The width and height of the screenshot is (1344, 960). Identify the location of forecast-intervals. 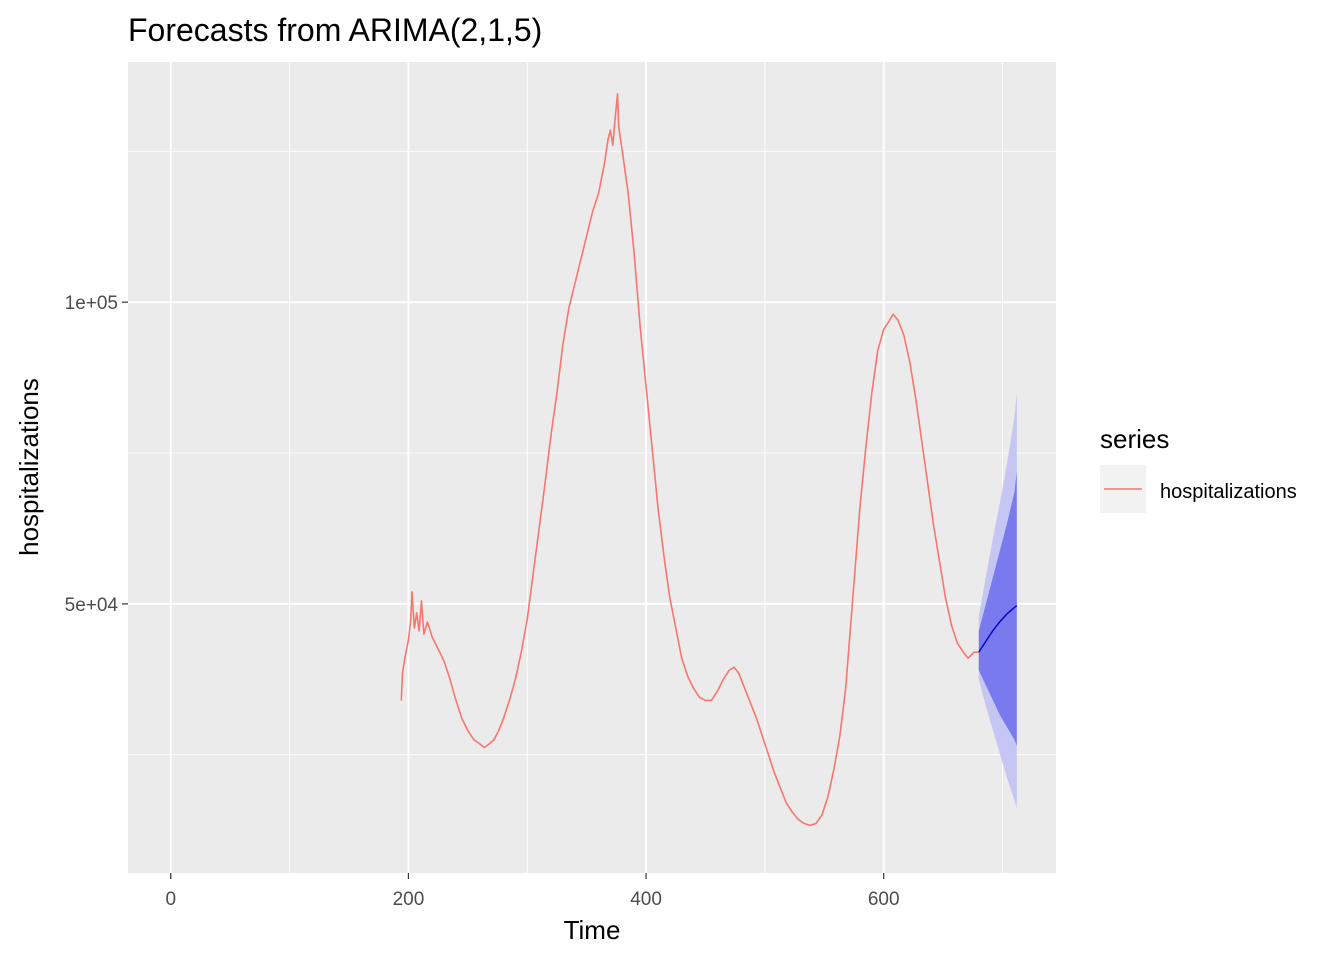
(997, 601).